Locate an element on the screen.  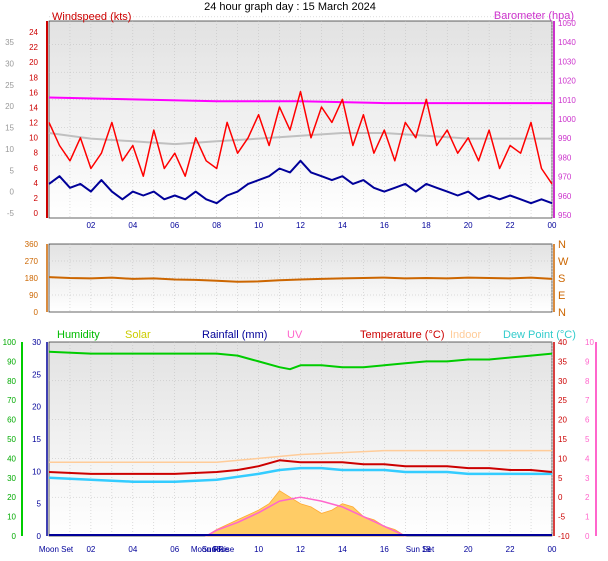
humidity-tick-label: 40 is located at coordinates (11, 458).